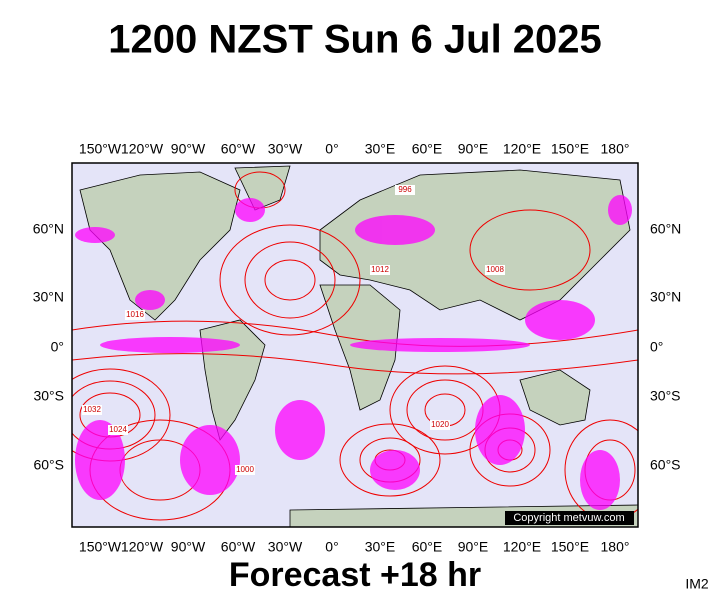 This screenshot has width=711, height=600. Describe the element at coordinates (285, 547) in the screenshot. I see `lon-label-bottom: 30°W` at that location.